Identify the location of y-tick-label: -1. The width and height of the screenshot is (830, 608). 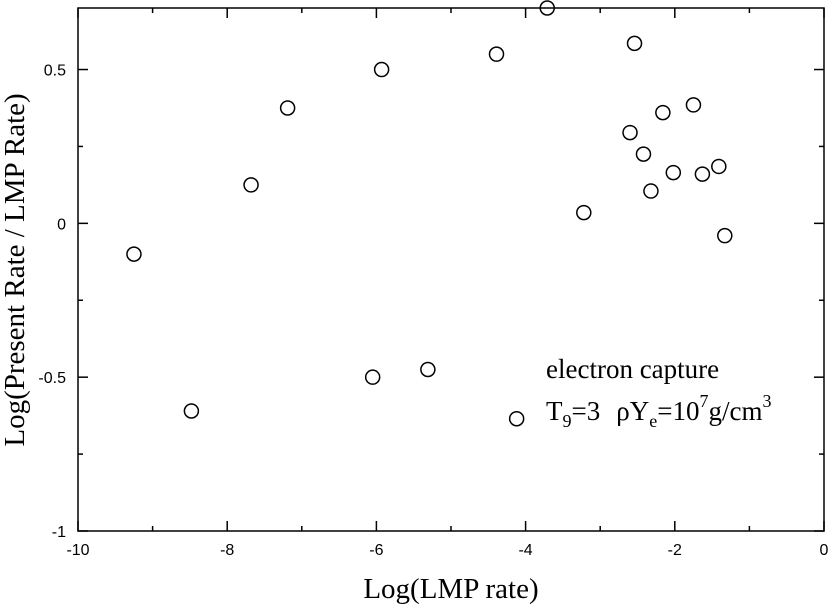
(59, 532).